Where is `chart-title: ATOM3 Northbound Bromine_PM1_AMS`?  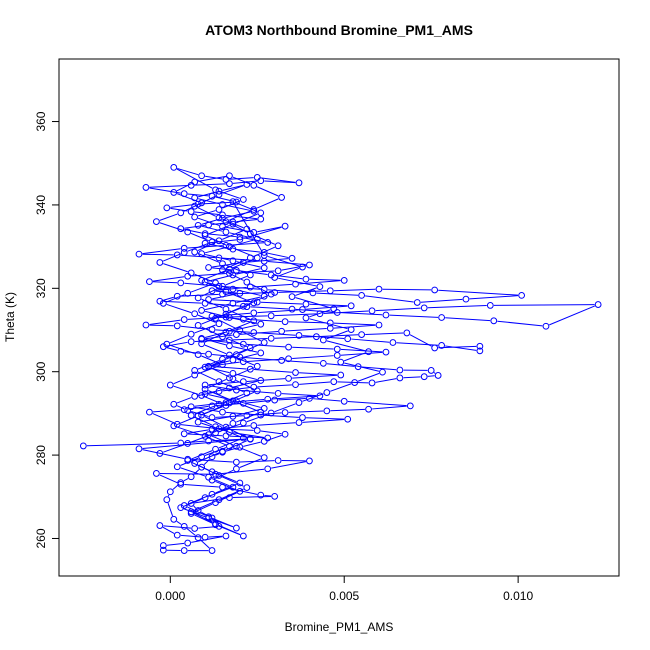 chart-title: ATOM3 Northbound Bromine_PM1_AMS is located at coordinates (339, 30).